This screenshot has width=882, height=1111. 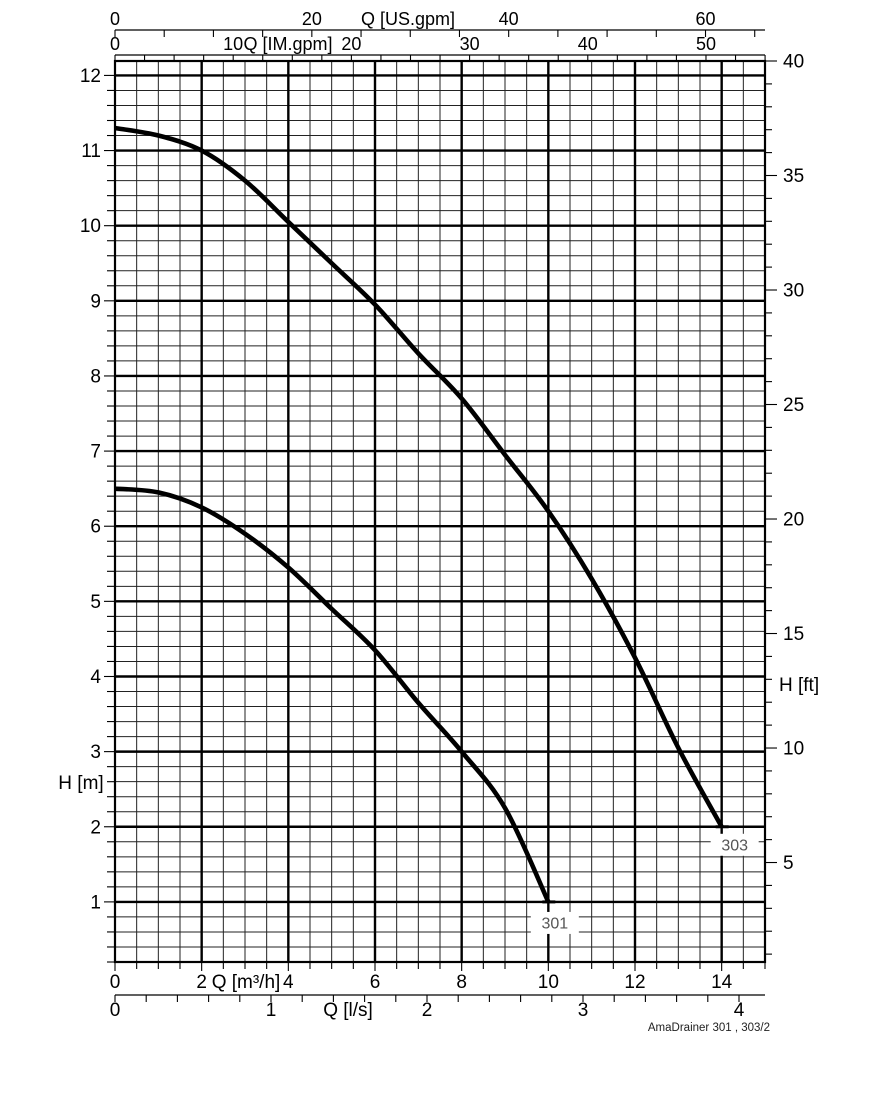 What do you see at coordinates (95, 527) in the screenshot?
I see `tick-label-h-m: 6` at bounding box center [95, 527].